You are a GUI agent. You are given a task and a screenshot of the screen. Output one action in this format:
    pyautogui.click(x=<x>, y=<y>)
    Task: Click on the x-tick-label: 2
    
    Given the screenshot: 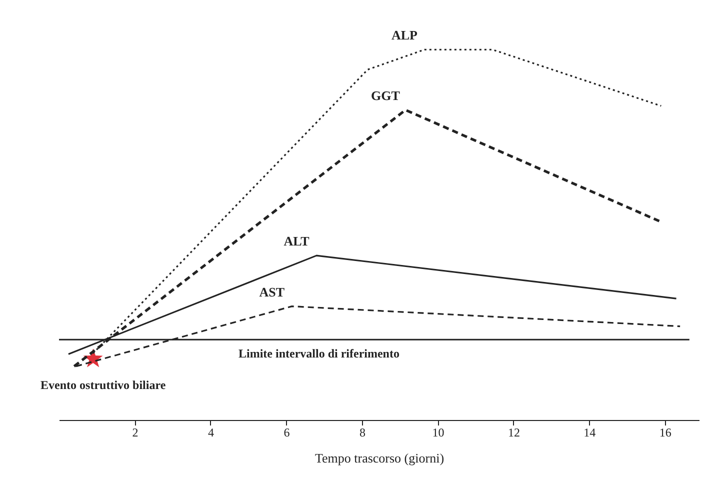 What is the action you would take?
    pyautogui.click(x=135, y=433)
    